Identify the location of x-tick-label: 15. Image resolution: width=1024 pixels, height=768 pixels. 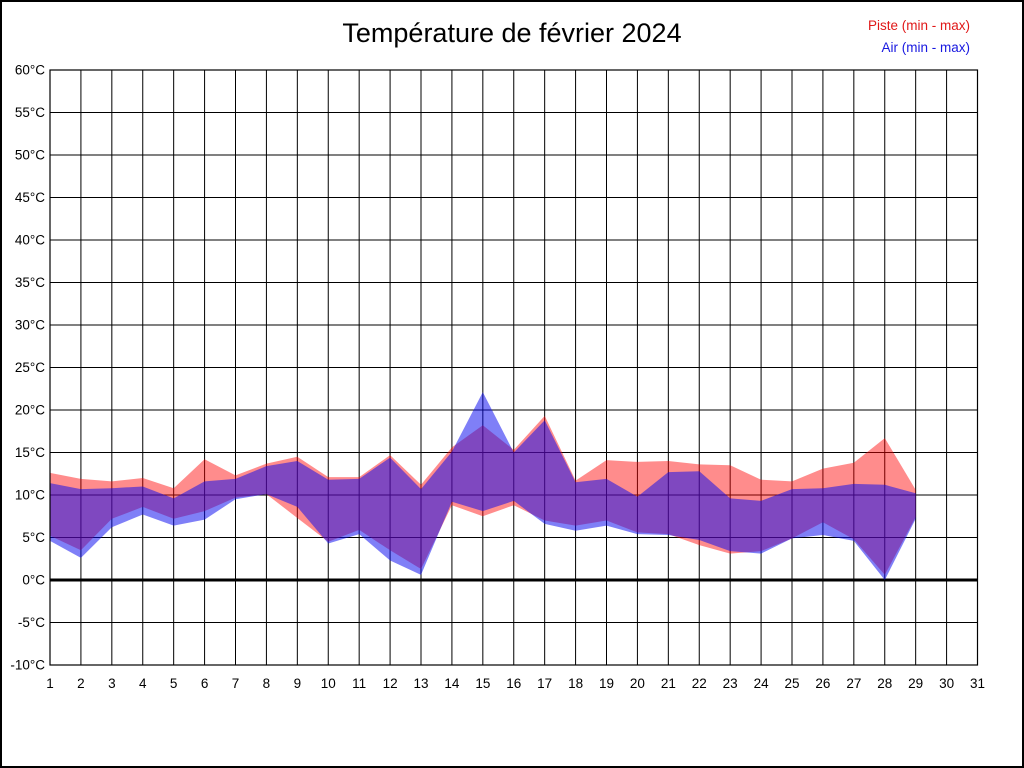
(482, 683).